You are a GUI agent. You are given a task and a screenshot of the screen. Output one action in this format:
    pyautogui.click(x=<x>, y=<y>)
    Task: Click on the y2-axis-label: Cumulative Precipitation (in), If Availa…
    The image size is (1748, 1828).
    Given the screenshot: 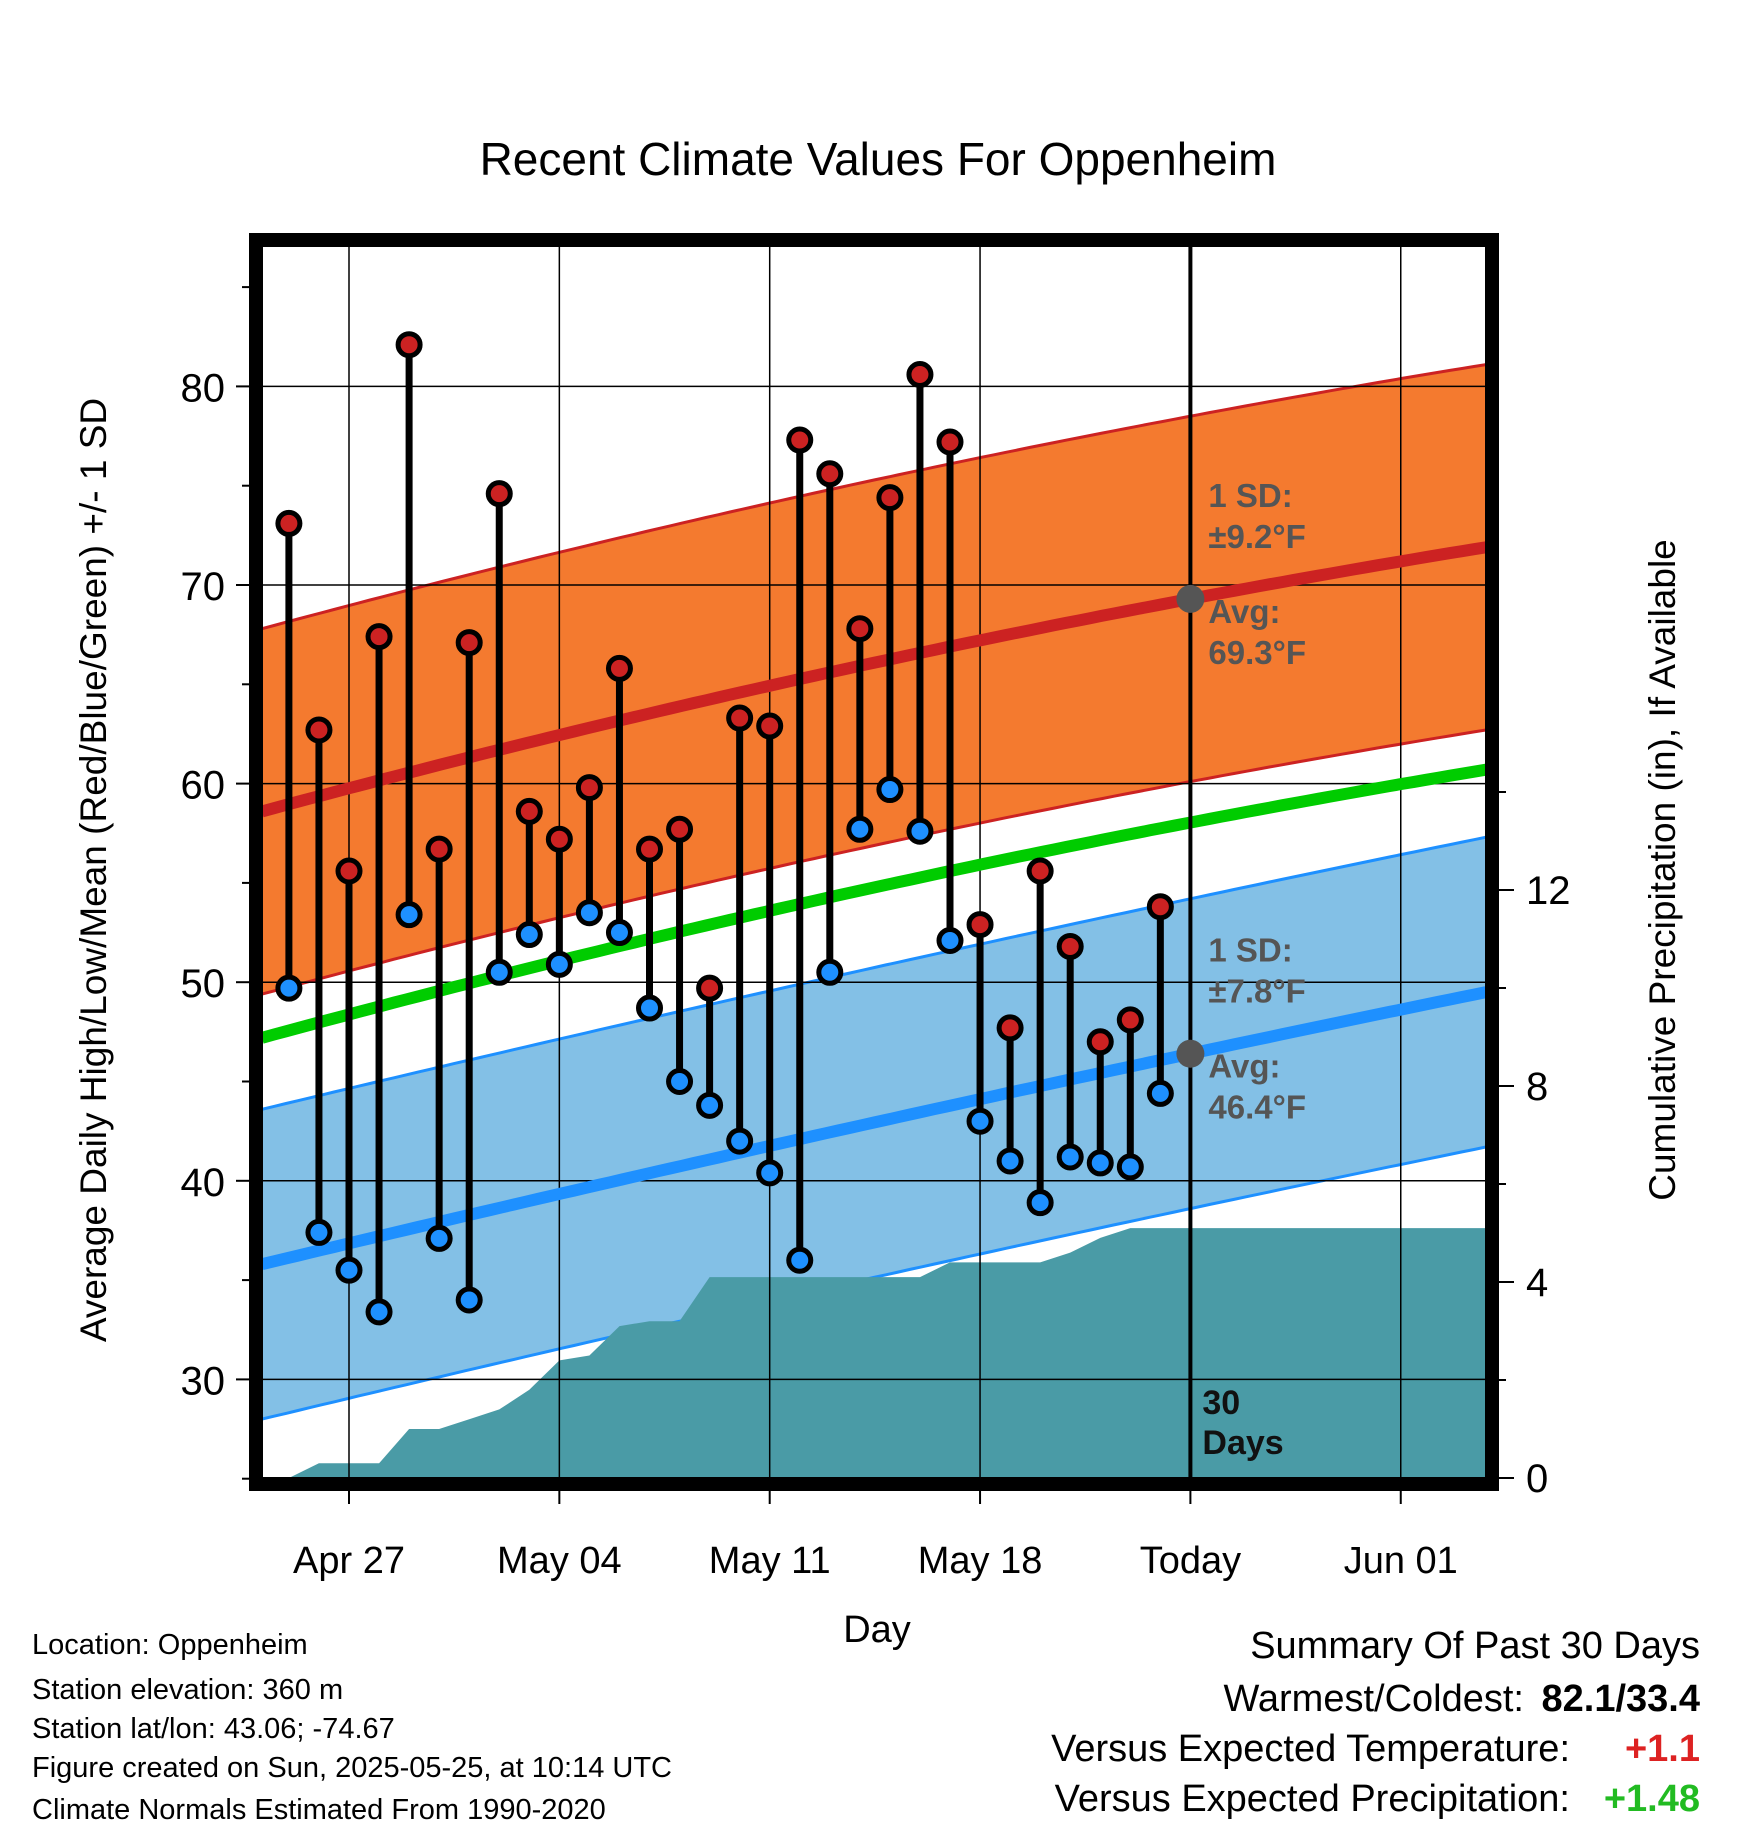 What is the action you would take?
    pyautogui.click(x=1662, y=870)
    